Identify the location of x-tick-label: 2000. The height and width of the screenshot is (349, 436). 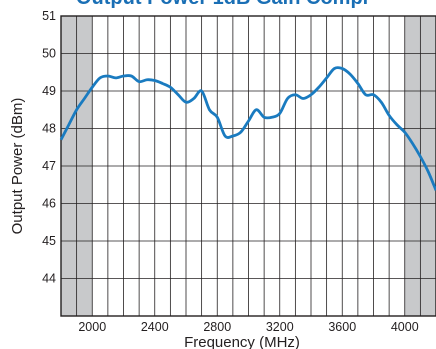
(92, 327).